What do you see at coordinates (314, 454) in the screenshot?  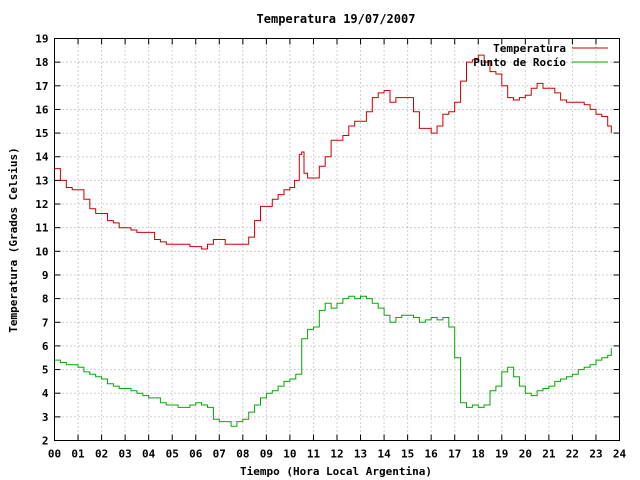 I see `x-tick-label: 11` at bounding box center [314, 454].